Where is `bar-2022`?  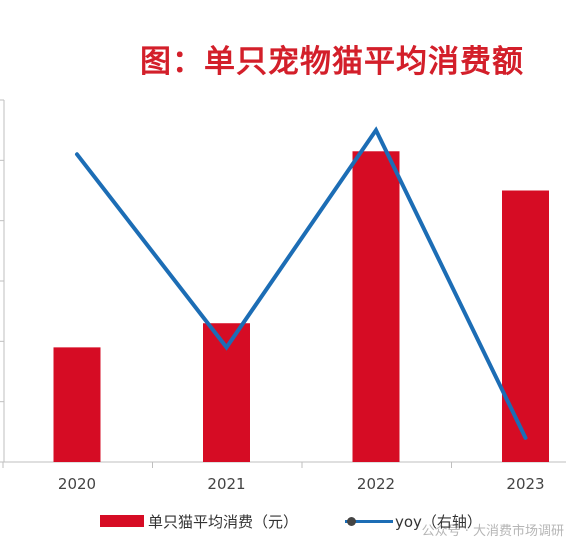 bar-2022 is located at coordinates (376, 307).